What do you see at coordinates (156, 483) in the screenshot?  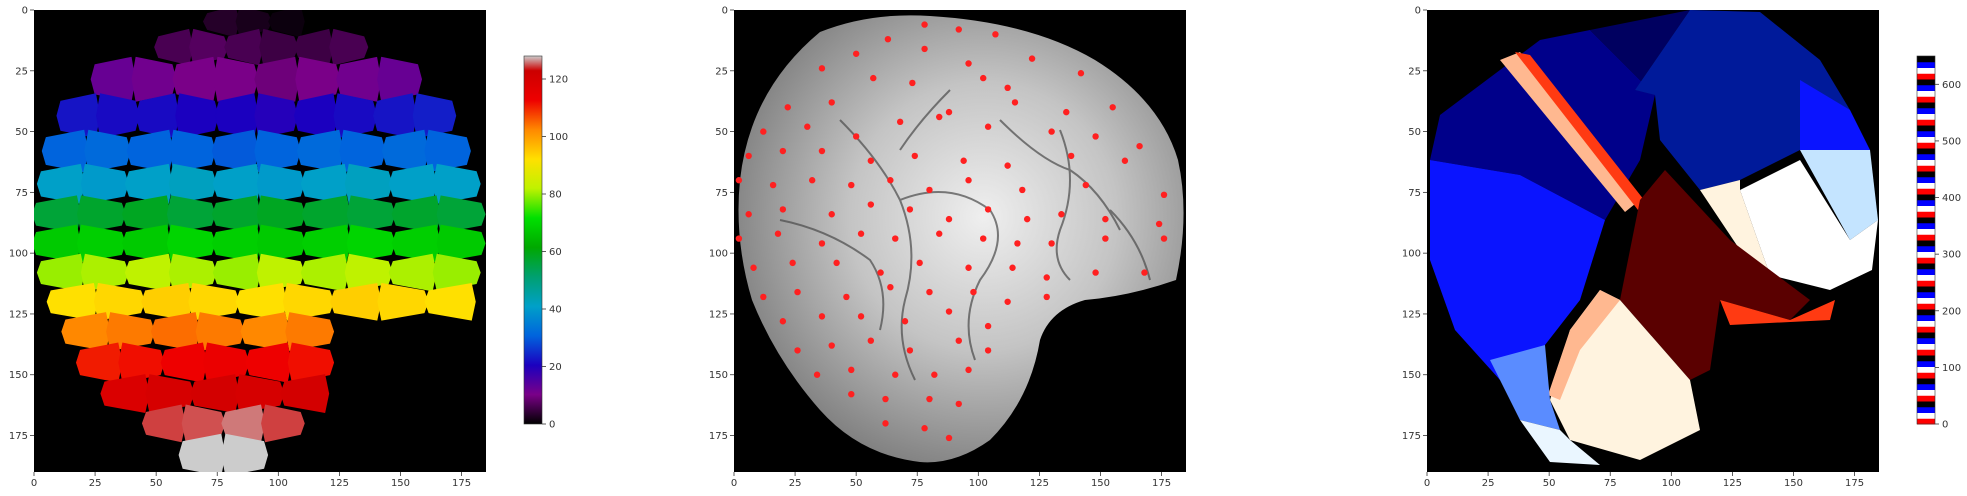 I see `panel1-xtick-label: 50` at bounding box center [156, 483].